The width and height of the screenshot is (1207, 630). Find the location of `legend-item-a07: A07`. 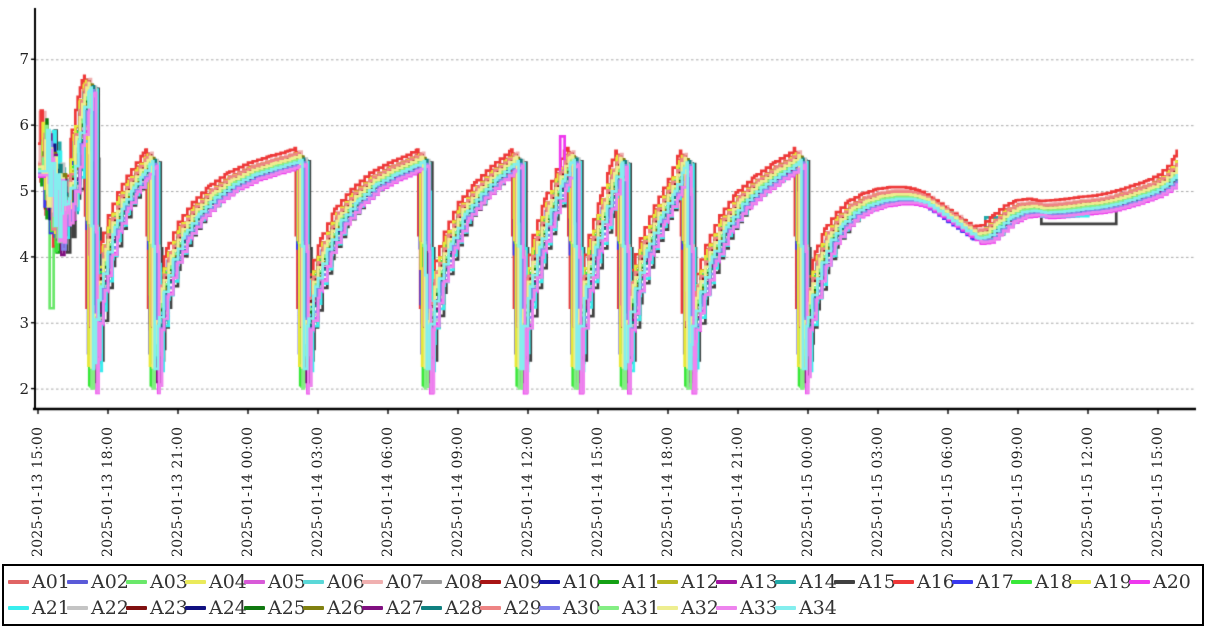

legend-item-a07: A07 is located at coordinates (393, 582).